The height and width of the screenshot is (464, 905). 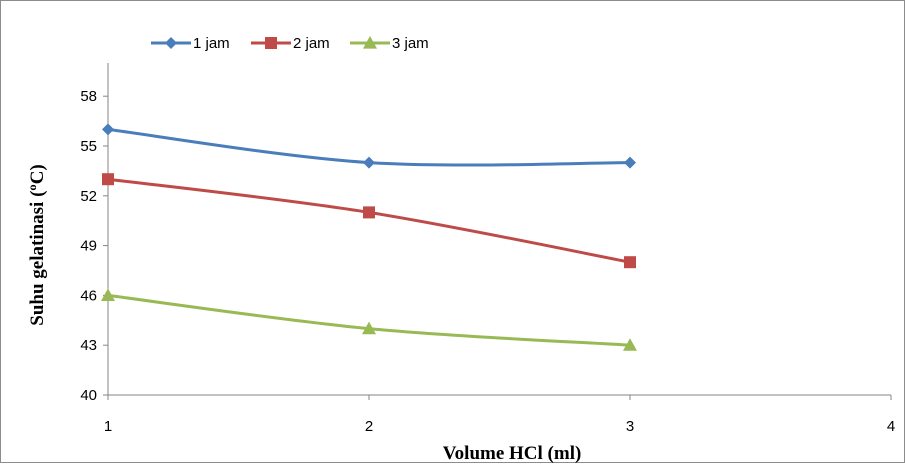 What do you see at coordinates (410, 43) in the screenshot?
I see `legend-label: 3 jam` at bounding box center [410, 43].